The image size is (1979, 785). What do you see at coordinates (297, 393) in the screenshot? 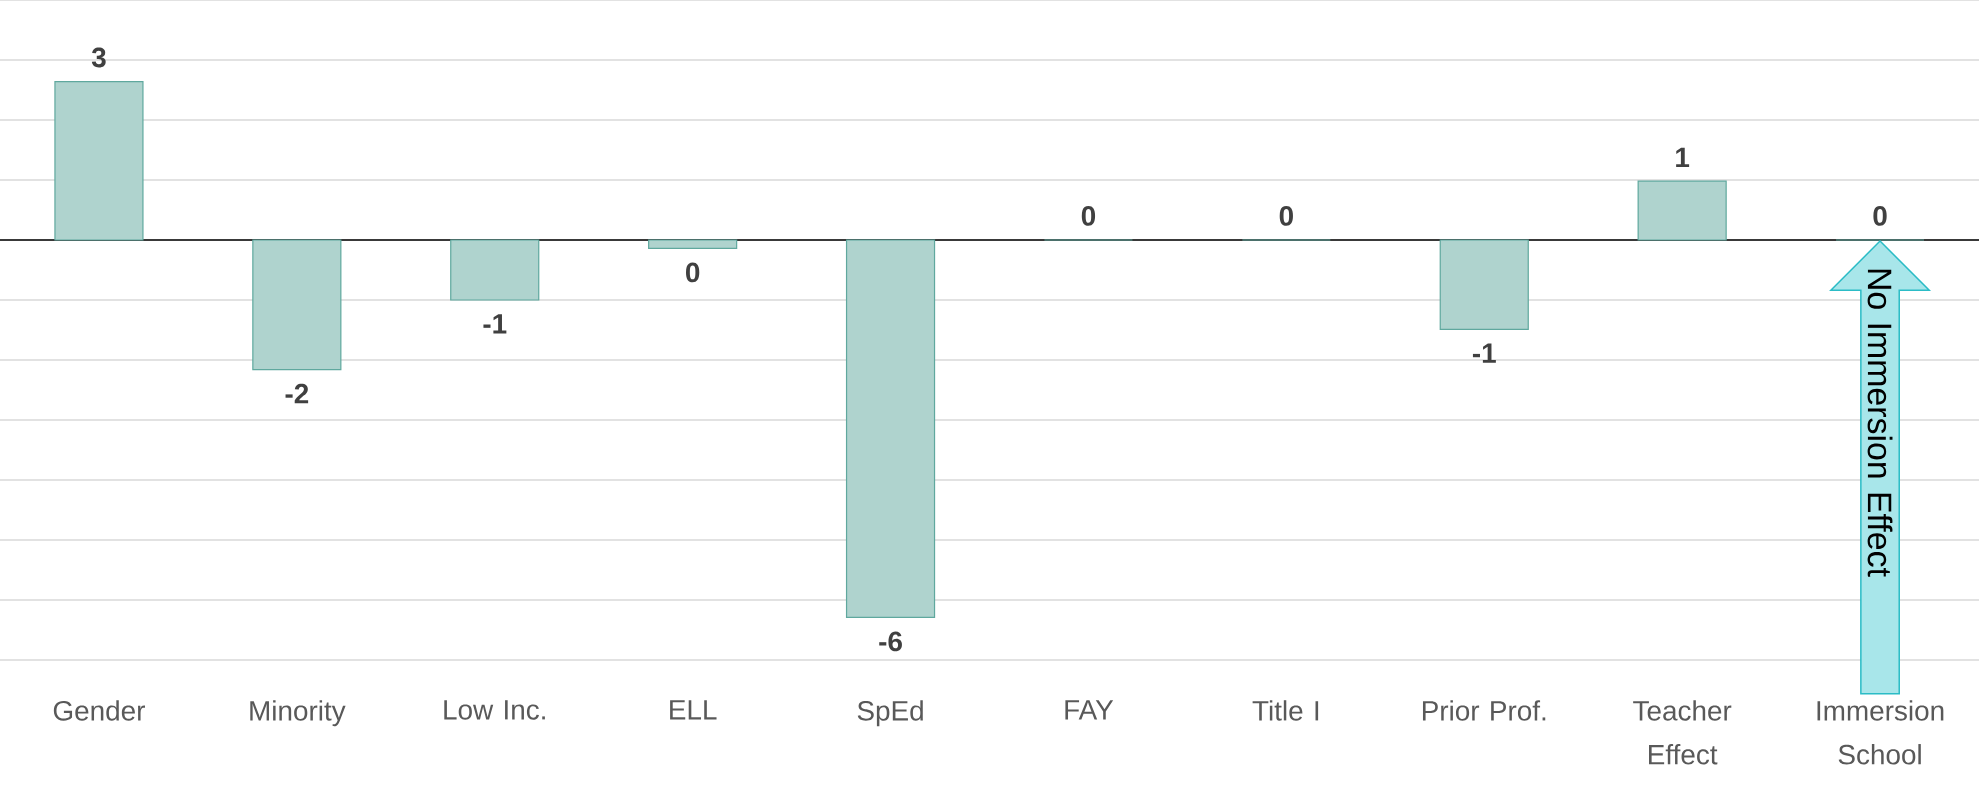
I see `data-label: -2` at bounding box center [297, 393].